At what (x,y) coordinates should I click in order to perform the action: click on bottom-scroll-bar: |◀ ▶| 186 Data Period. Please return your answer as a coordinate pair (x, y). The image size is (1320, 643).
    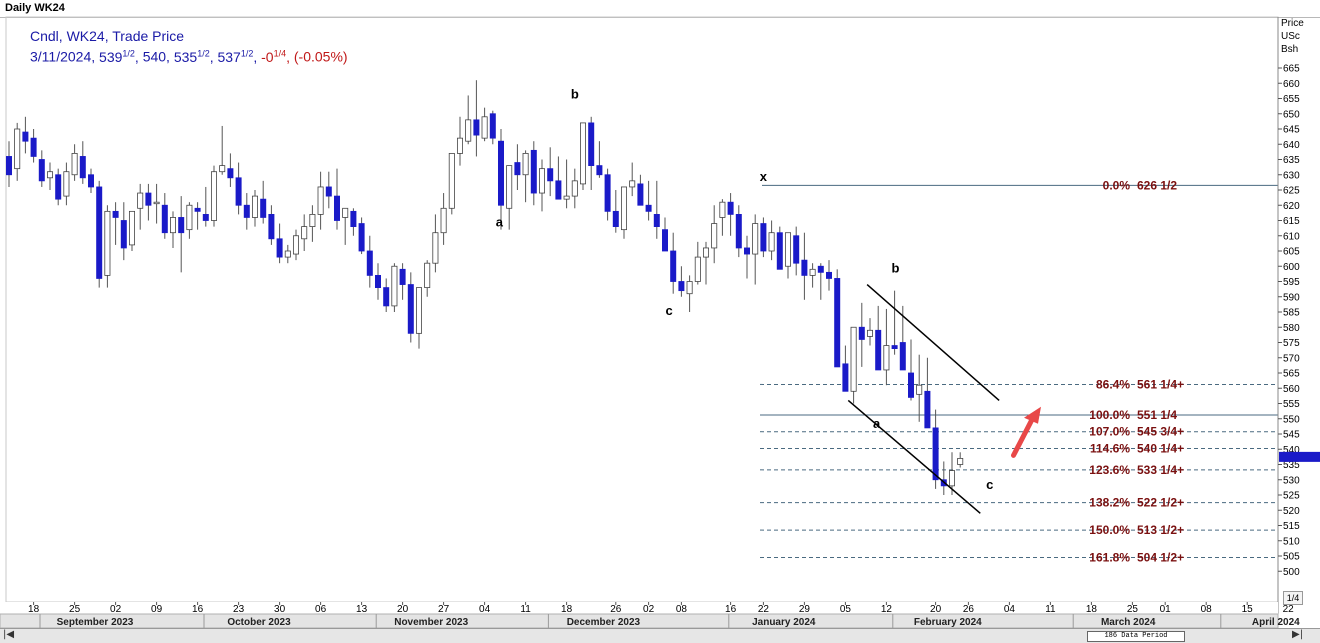
    Looking at the image, I should click on (660, 635).